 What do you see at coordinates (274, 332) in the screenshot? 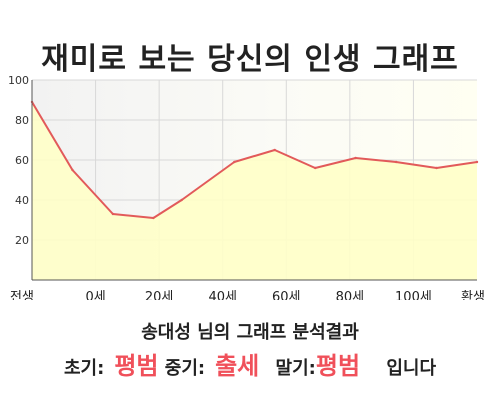
I see `summary-suffix: 님의 그래프 분석결과` at bounding box center [274, 332].